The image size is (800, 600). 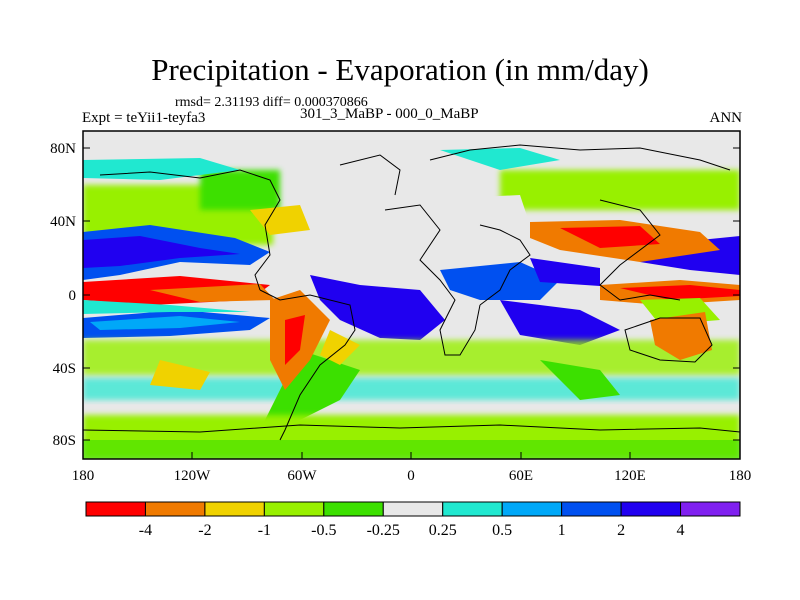 I want to click on colorbar-label: -1, so click(x=264, y=530).